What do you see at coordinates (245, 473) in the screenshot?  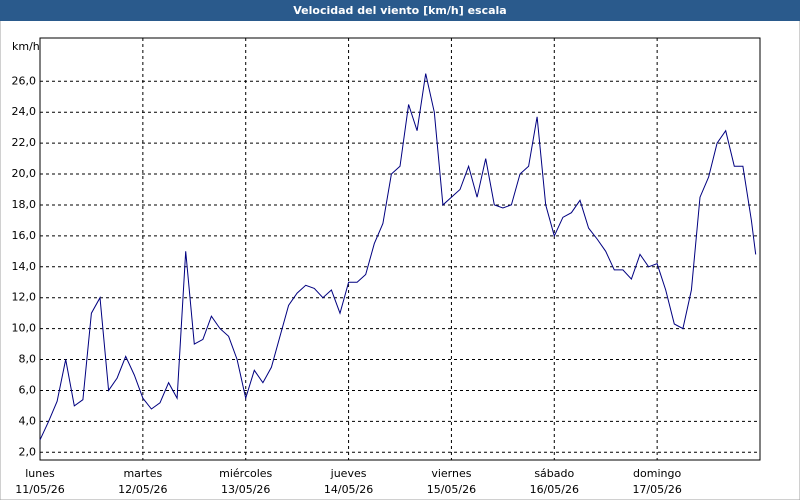 I see `x-tick-label: miércoles` at bounding box center [245, 473].